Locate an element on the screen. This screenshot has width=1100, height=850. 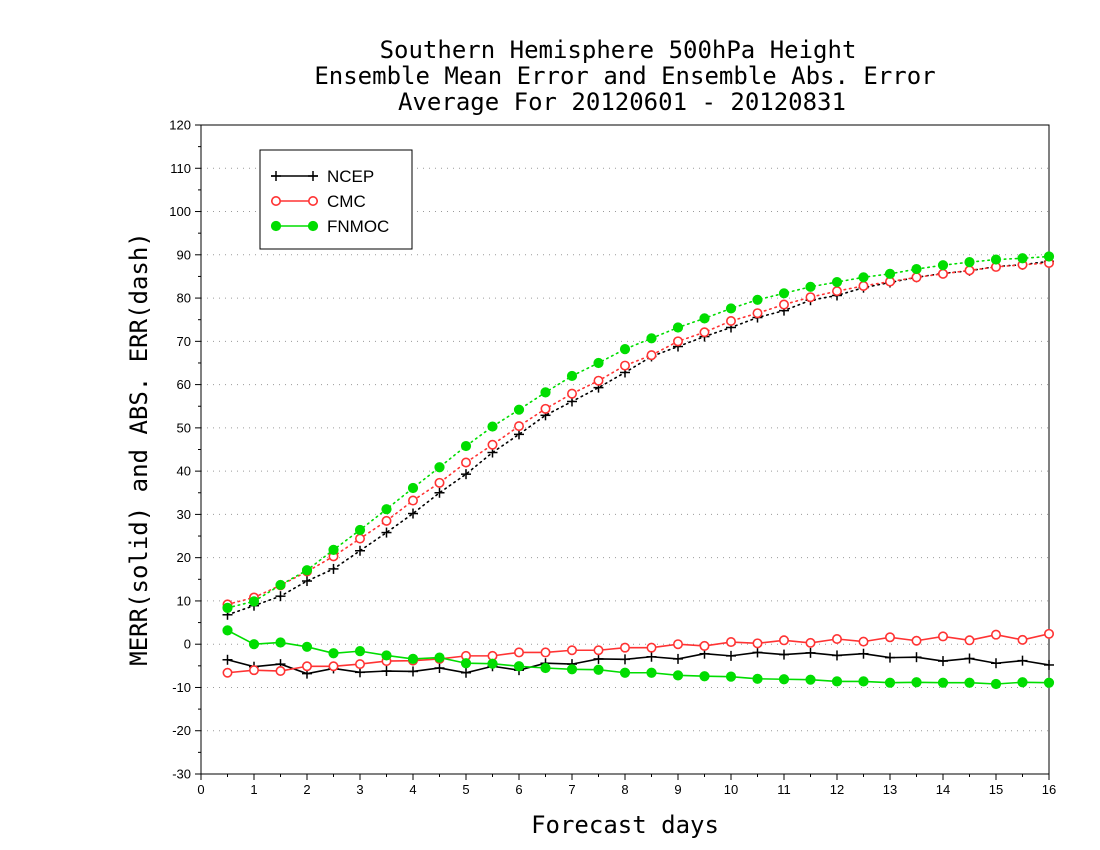
title-line-3: Average For 20120601 - 20120831 is located at coordinates (622, 102).